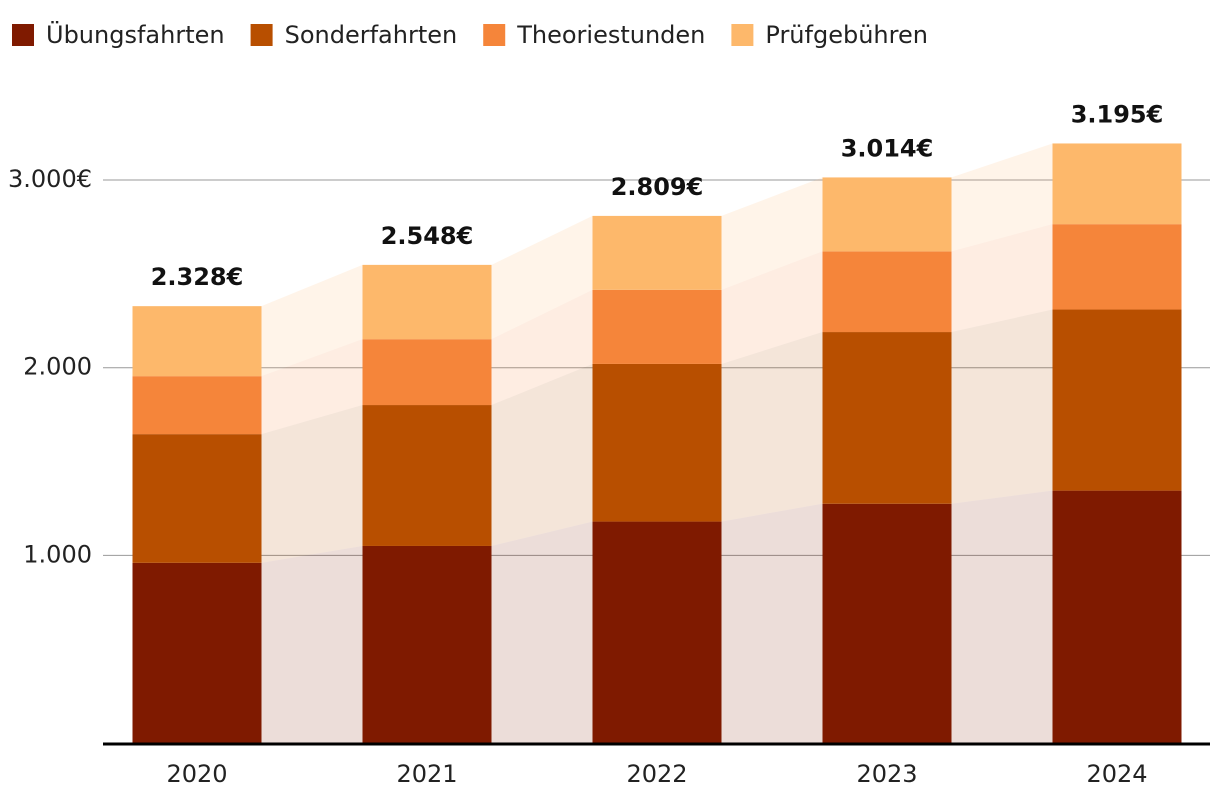 The width and height of the screenshot is (1220, 812). What do you see at coordinates (427, 236) in the screenshot?
I see `total-label: 2.548€` at bounding box center [427, 236].